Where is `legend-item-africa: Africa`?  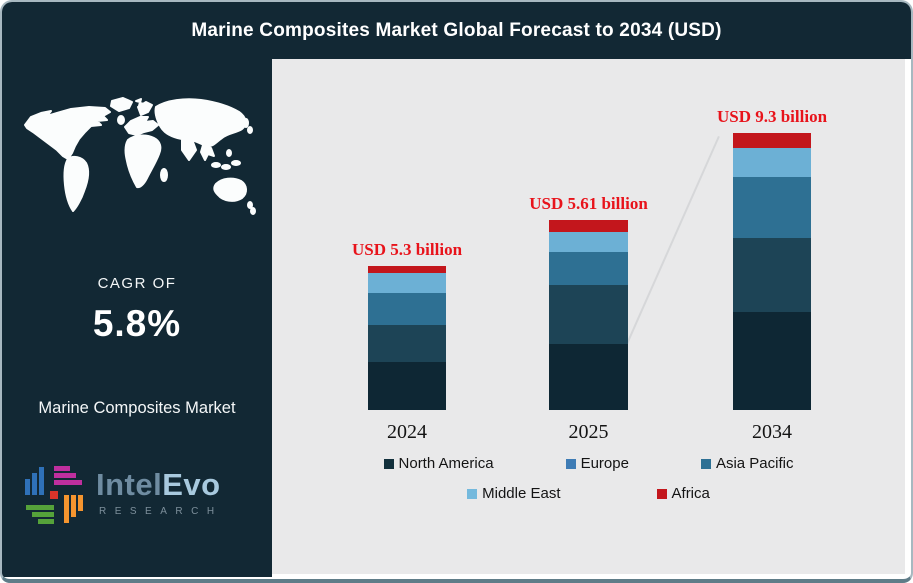
legend-item-africa: Africa is located at coordinates (683, 493).